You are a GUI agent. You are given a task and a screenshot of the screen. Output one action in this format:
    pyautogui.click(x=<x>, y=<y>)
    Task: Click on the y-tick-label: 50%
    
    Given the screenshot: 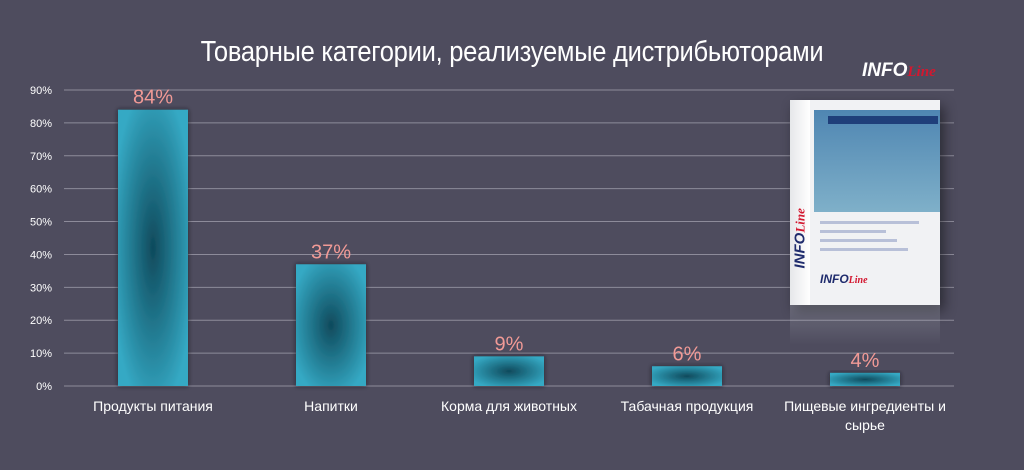 What is the action you would take?
    pyautogui.click(x=41, y=223)
    